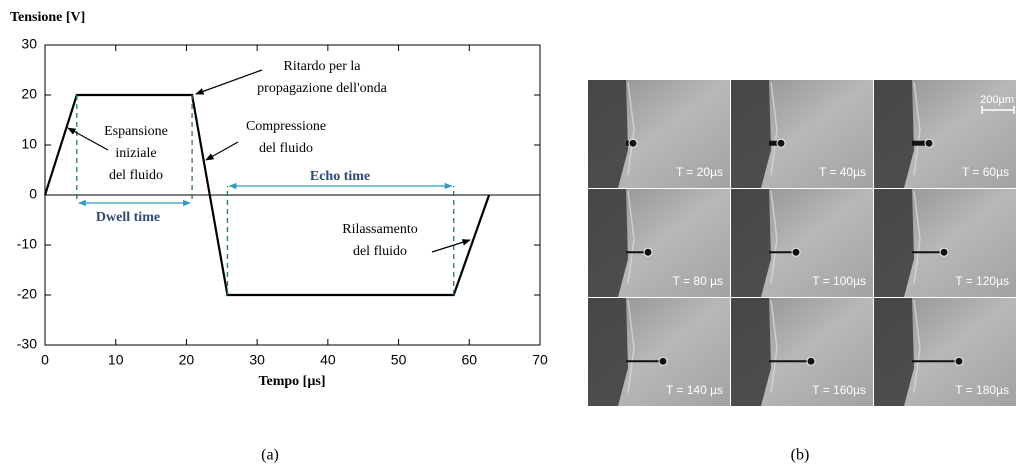 This screenshot has width=1017, height=466. Describe the element at coordinates (839, 281) in the screenshot. I see `frame-label: T = 100µs` at that location.